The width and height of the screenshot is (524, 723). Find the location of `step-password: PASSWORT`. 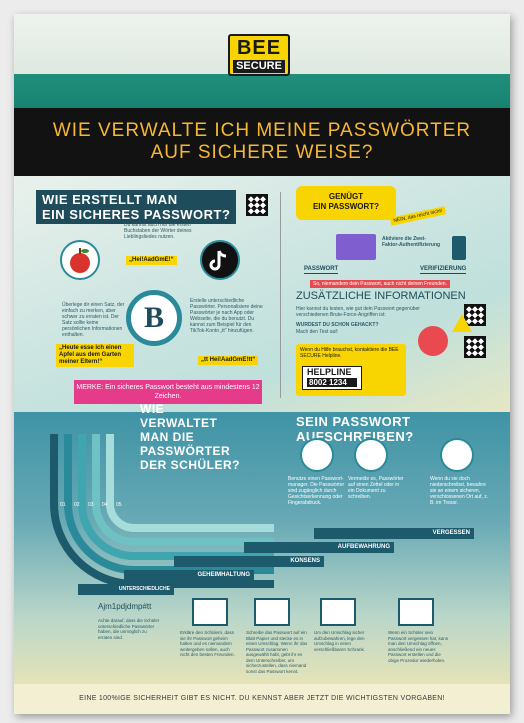

step-password: PASSWORT is located at coordinates (321, 270).